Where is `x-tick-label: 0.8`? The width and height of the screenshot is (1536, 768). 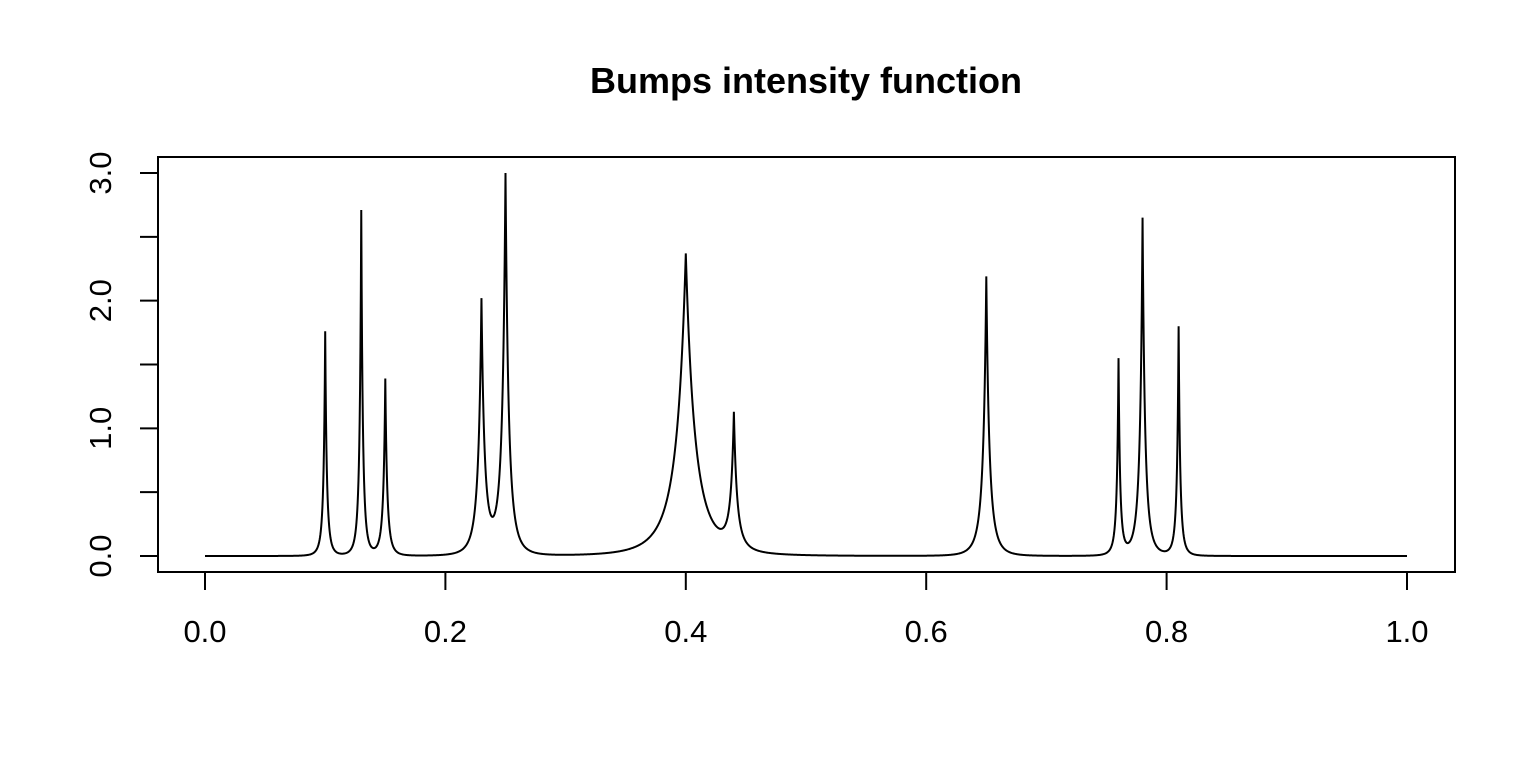 x-tick-label: 0.8 is located at coordinates (1166, 631).